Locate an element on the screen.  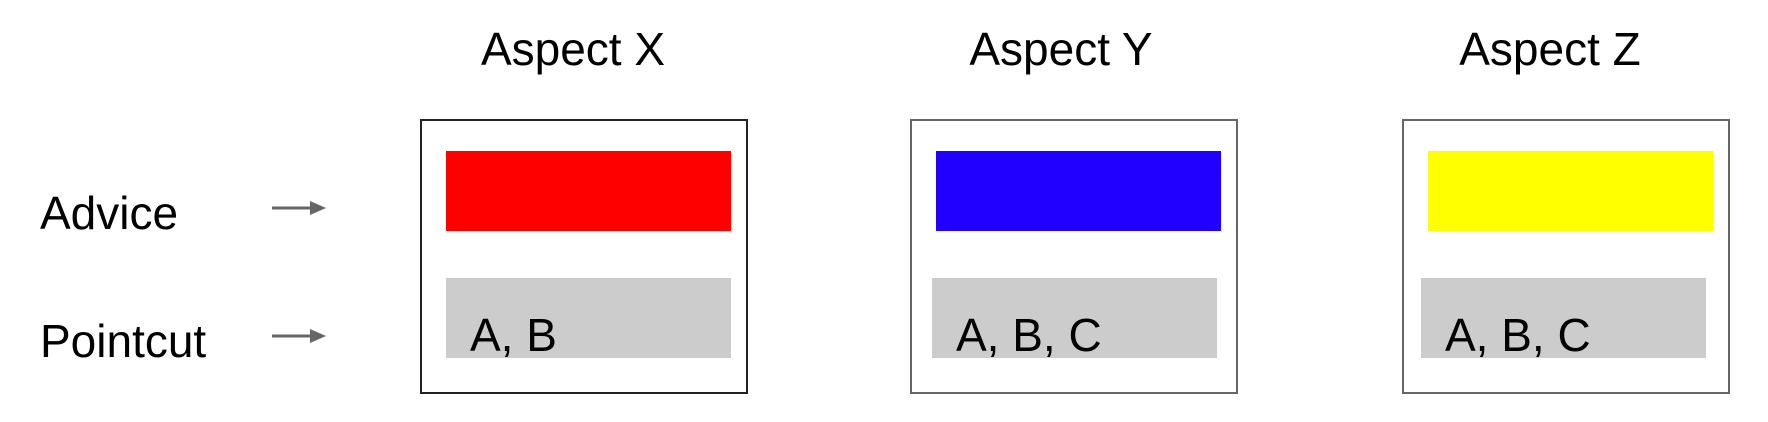
aspect-x-advice-bar is located at coordinates (588, 191).